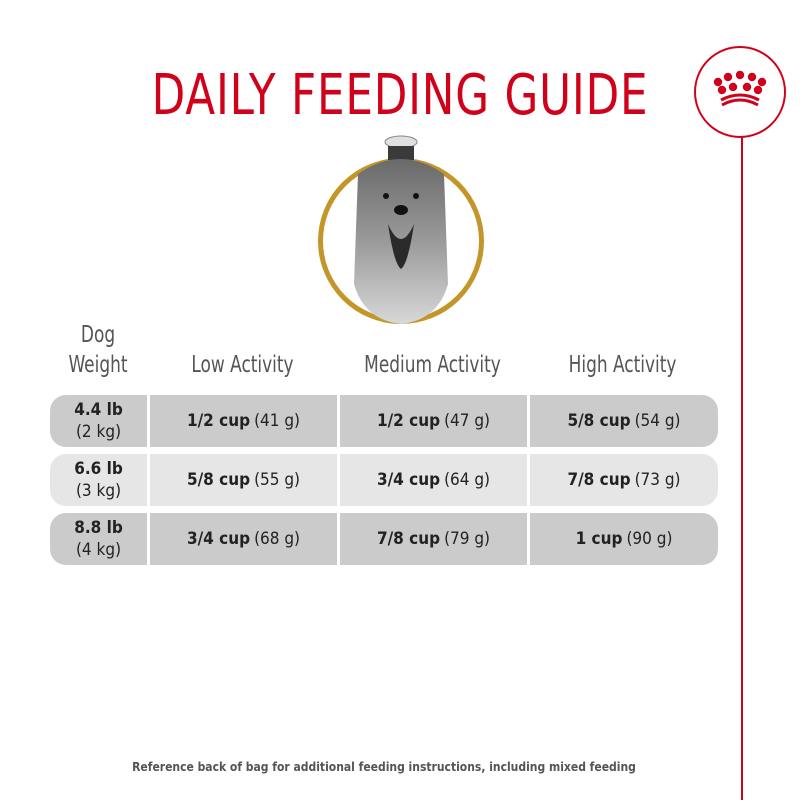 The width and height of the screenshot is (800, 800). Describe the element at coordinates (98, 365) in the screenshot. I see `header-dog-weight-line2: Weight` at that location.